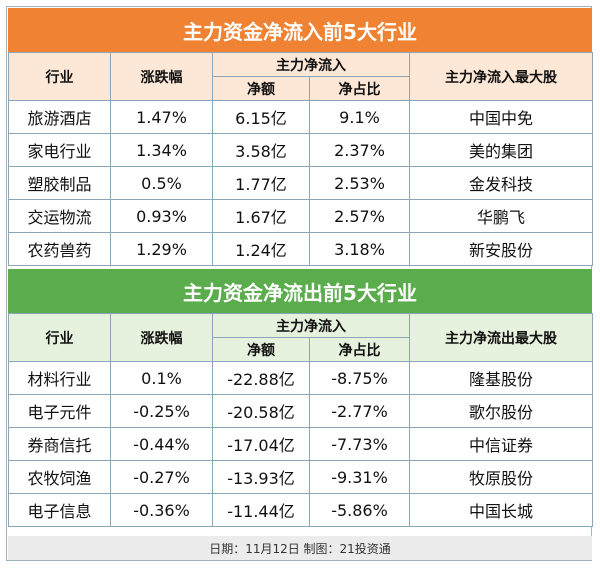 This screenshot has width=600, height=569. Describe the element at coordinates (161, 183) in the screenshot. I see `inflow-change-cell: 0.5%` at that location.